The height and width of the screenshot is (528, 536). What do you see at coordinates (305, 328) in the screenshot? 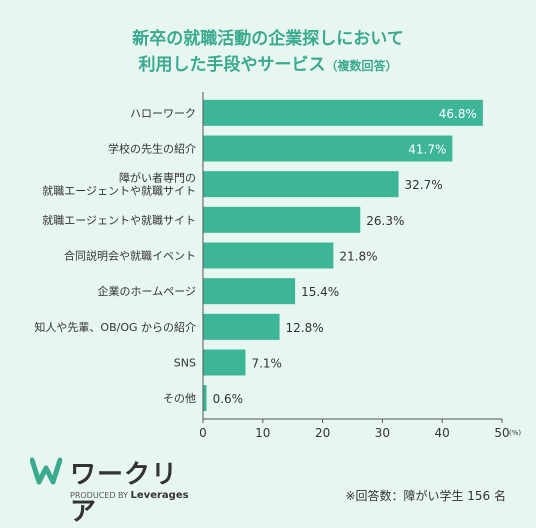
I see `data-label: 12.8%` at bounding box center [305, 328].